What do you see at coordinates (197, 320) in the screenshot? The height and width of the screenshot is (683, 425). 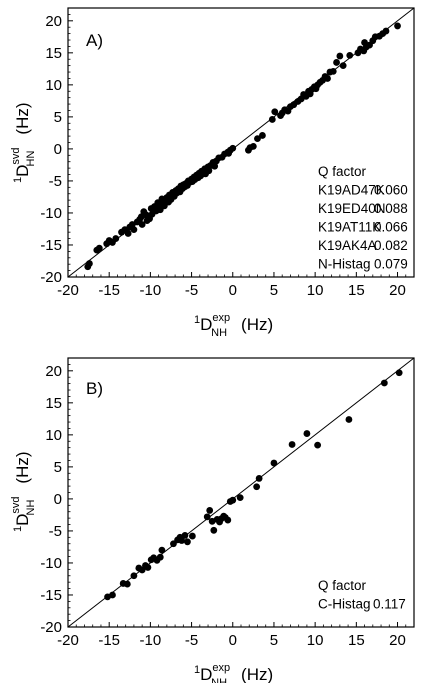 I see `panel-a-x-axis-label-prefix: 1` at bounding box center [197, 320].